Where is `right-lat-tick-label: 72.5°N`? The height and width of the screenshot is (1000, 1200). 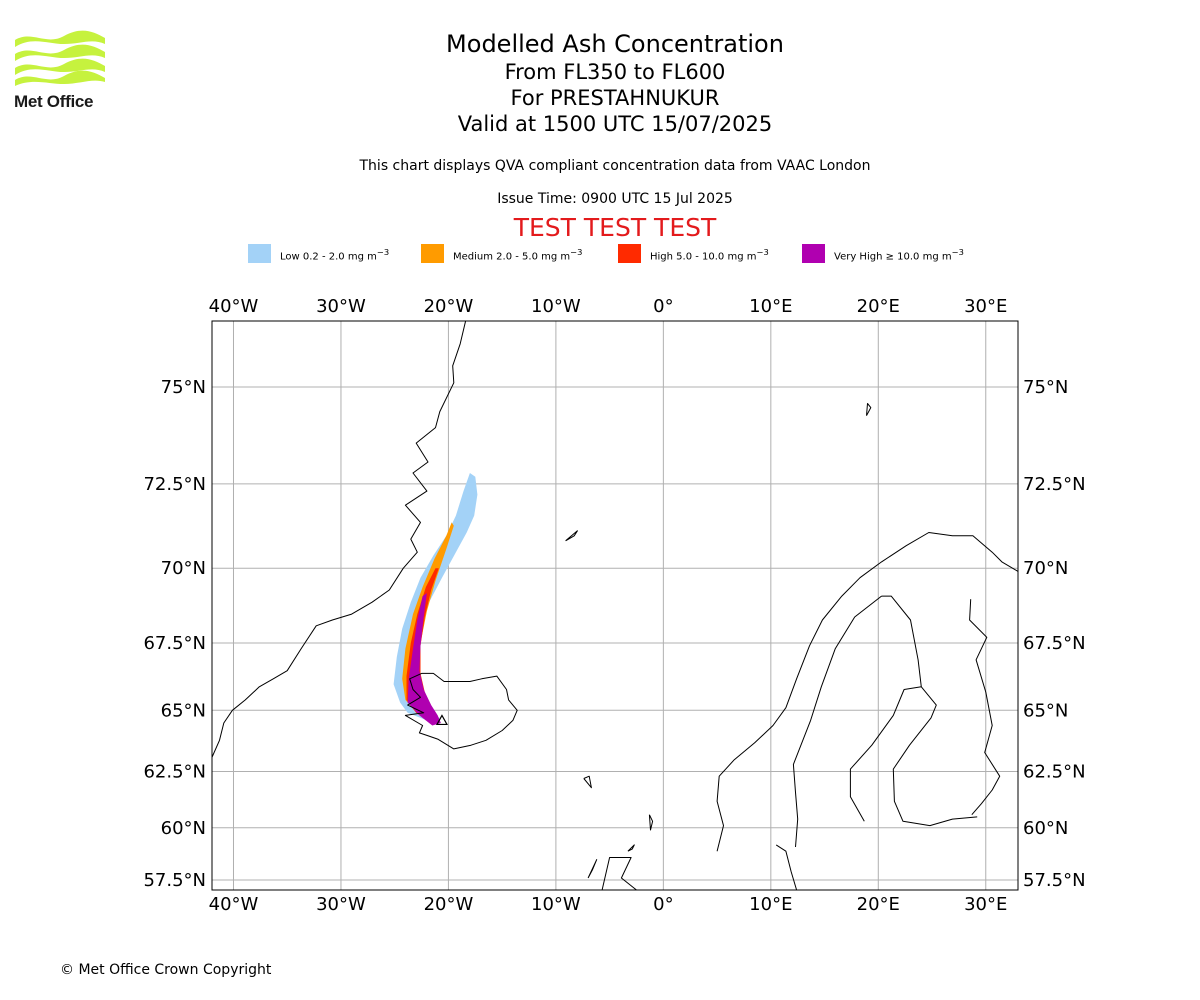
right-lat-tick-label: 72.5°N is located at coordinates (1054, 484).